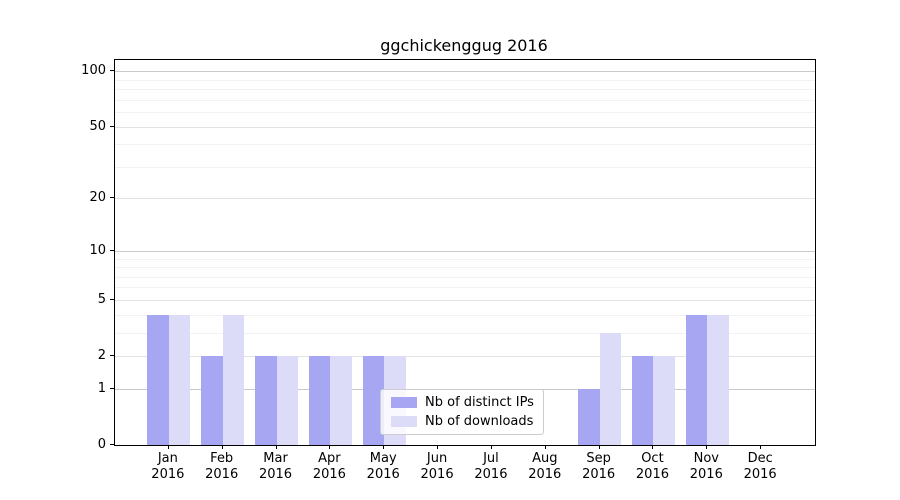 The width and height of the screenshot is (900, 500). I want to click on x-tick-month: Sep, so click(598, 458).